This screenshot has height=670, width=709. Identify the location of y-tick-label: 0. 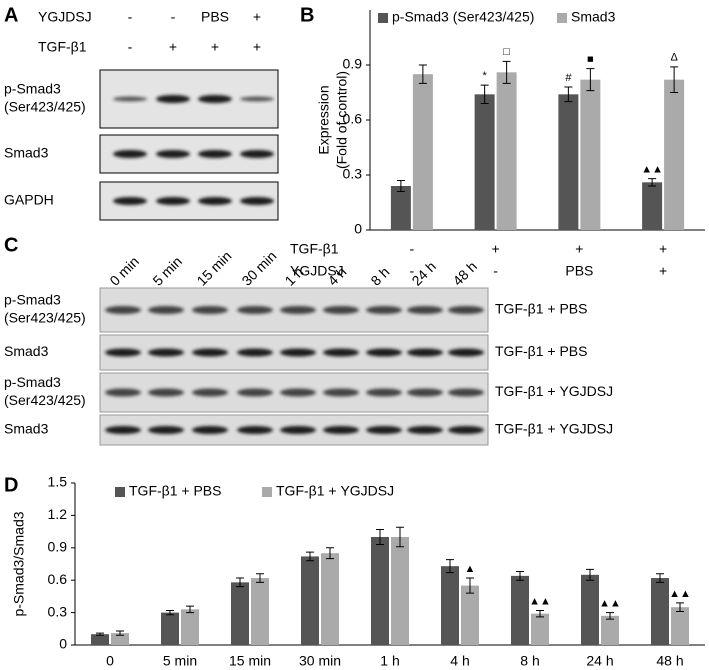
(358, 229).